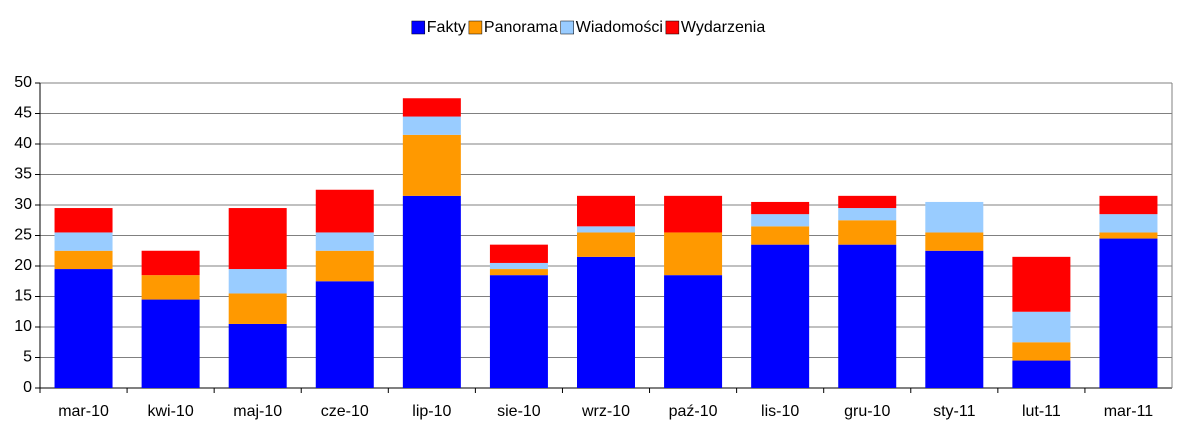 The width and height of the screenshot is (1180, 430). Describe the element at coordinates (519, 411) in the screenshot. I see `x-tick-label: sie-10` at that location.